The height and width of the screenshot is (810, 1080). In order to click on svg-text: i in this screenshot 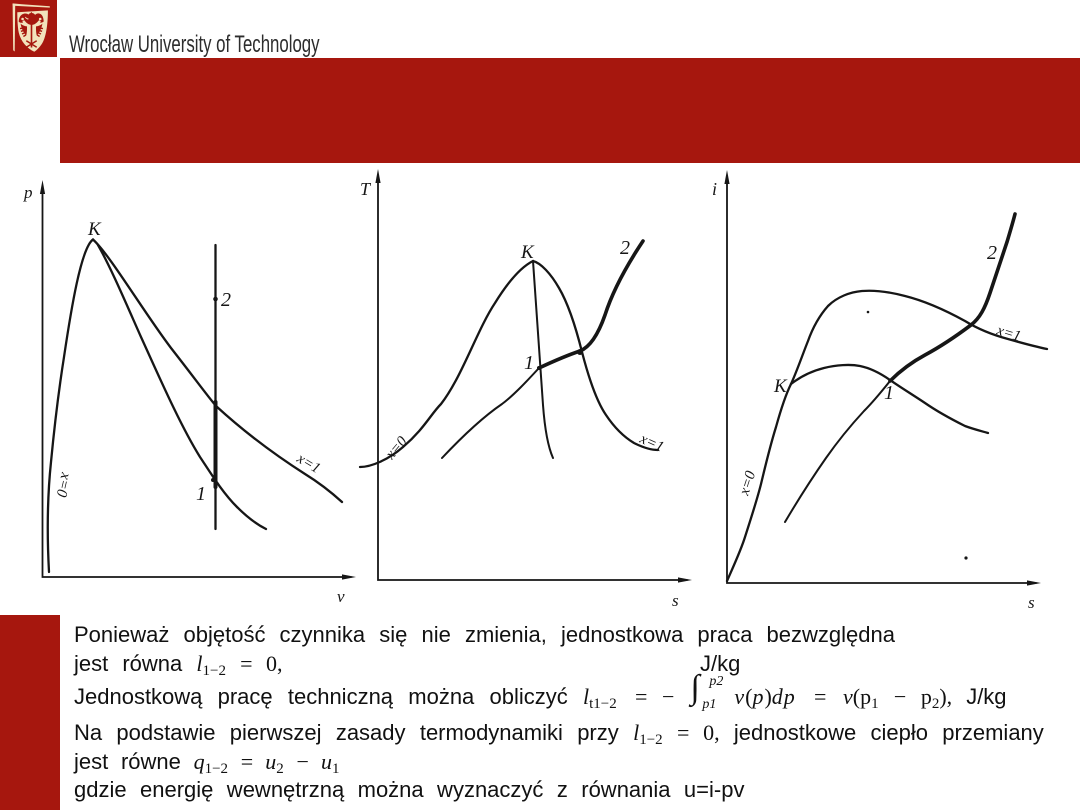, I will do `click(714, 189)`.